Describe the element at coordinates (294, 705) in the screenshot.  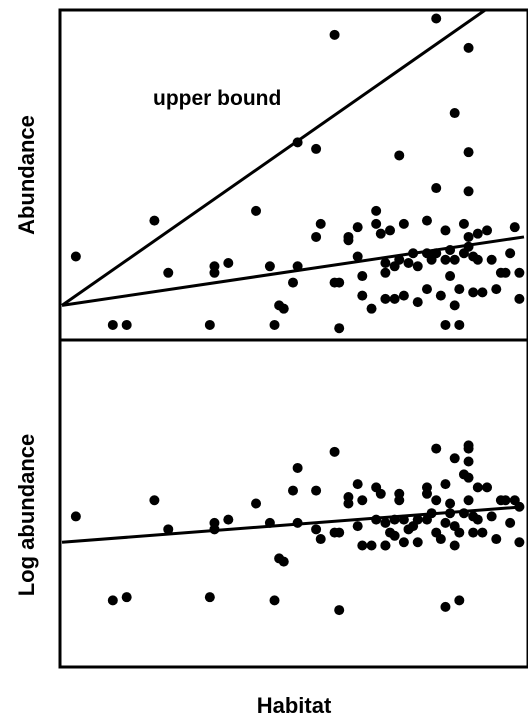
I see `x-axis-label: Habitat` at that location.